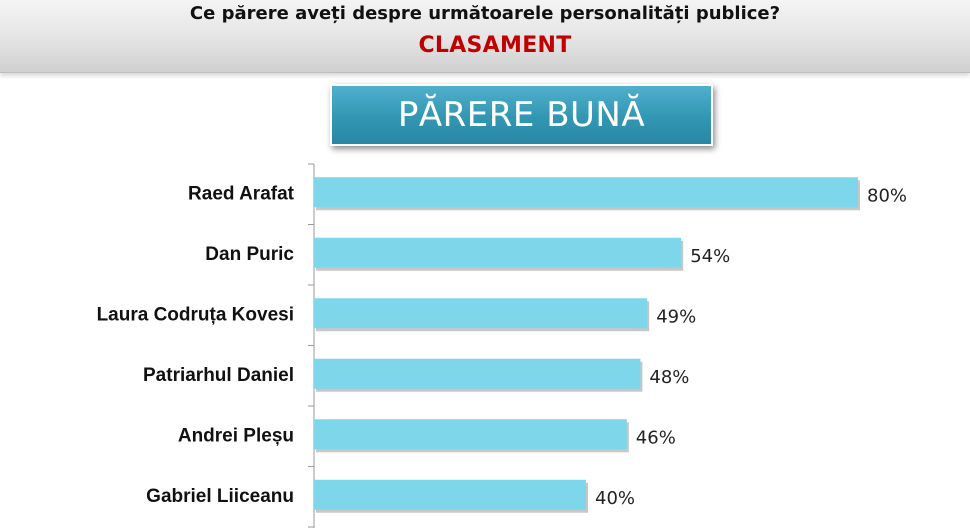 This screenshot has height=528, width=970. Describe the element at coordinates (218, 375) in the screenshot. I see `category-label: Patriarhul Daniel` at that location.